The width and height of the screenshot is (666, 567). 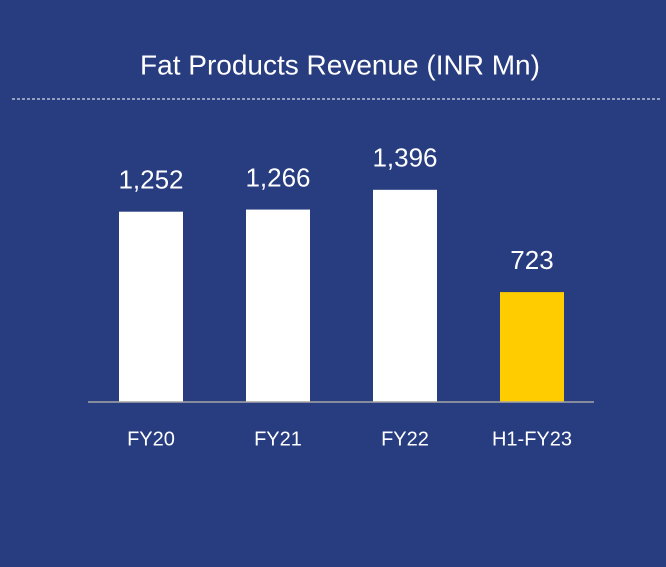 What do you see at coordinates (150, 180) in the screenshot?
I see `data-label: 1,252` at bounding box center [150, 180].